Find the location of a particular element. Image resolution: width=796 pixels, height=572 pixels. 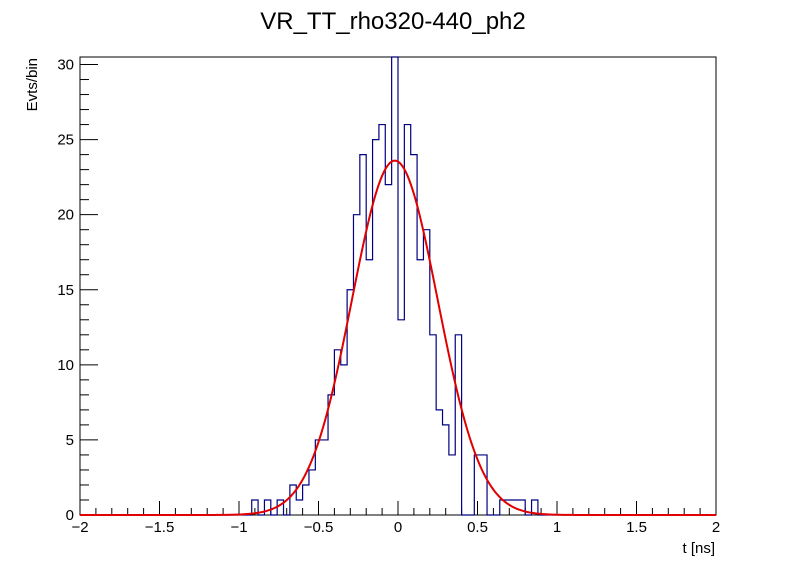

x-axis-label: t [ns] is located at coordinates (698, 548).